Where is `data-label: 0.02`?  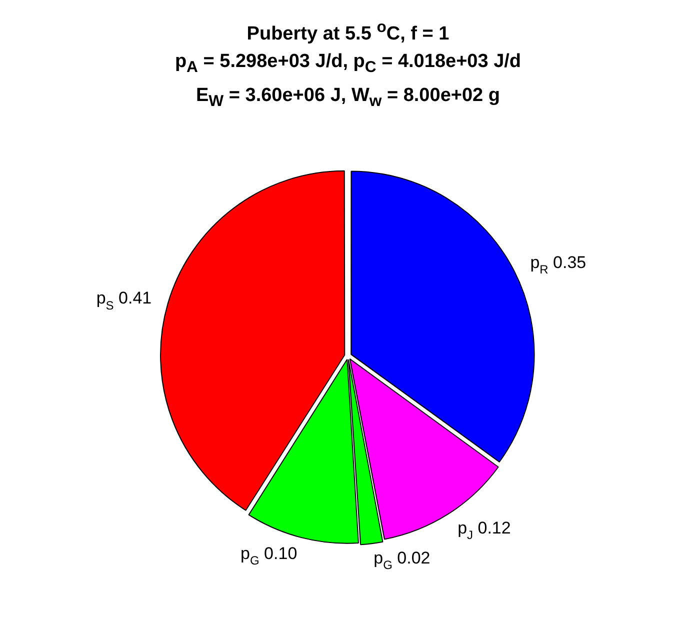
data-label: 0.02 is located at coordinates (411, 558).